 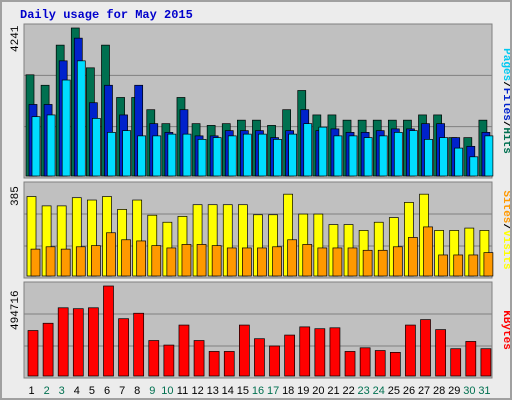 I want to click on legend-kbytes-part-0: KBytes, so click(x=505, y=330).